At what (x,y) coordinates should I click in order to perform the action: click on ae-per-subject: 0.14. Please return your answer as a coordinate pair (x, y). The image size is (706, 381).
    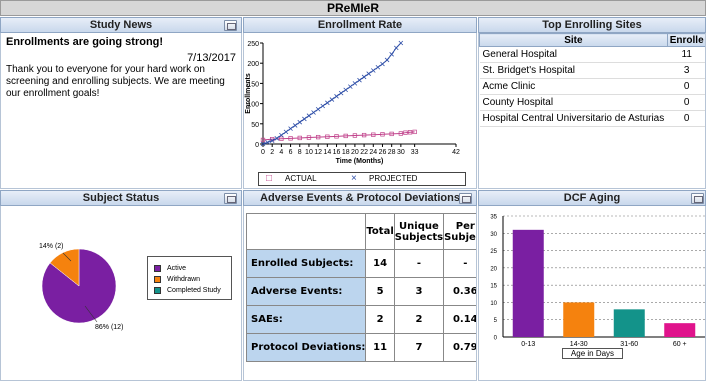
    Looking at the image, I should click on (459, 319).